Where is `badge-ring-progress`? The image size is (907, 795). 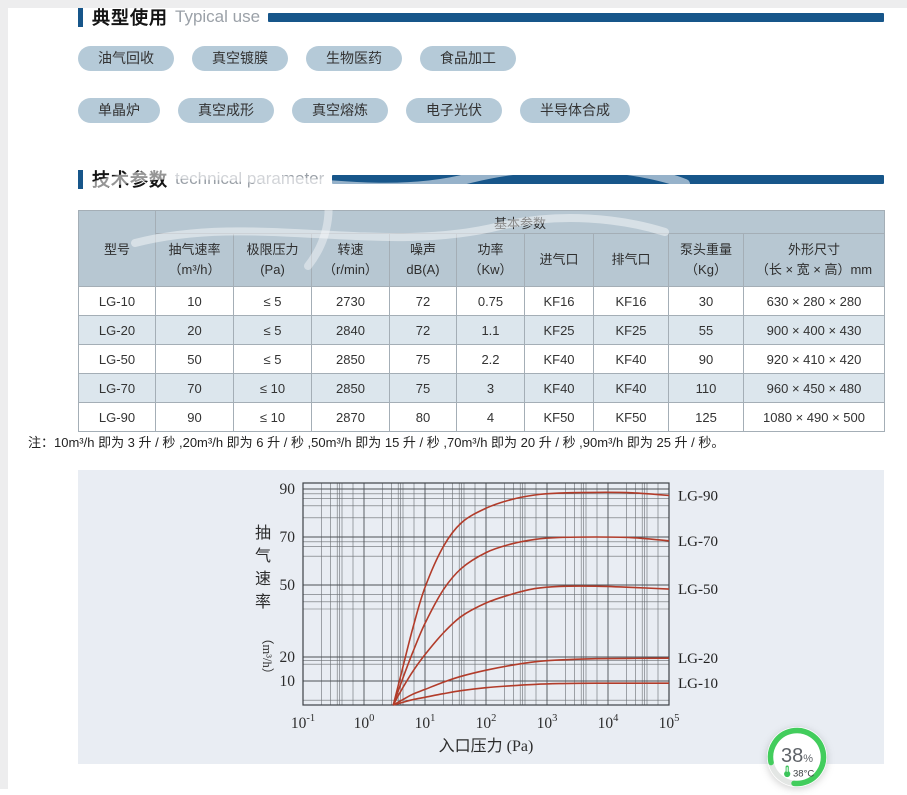
badge-ring-progress is located at coordinates (797, 757).